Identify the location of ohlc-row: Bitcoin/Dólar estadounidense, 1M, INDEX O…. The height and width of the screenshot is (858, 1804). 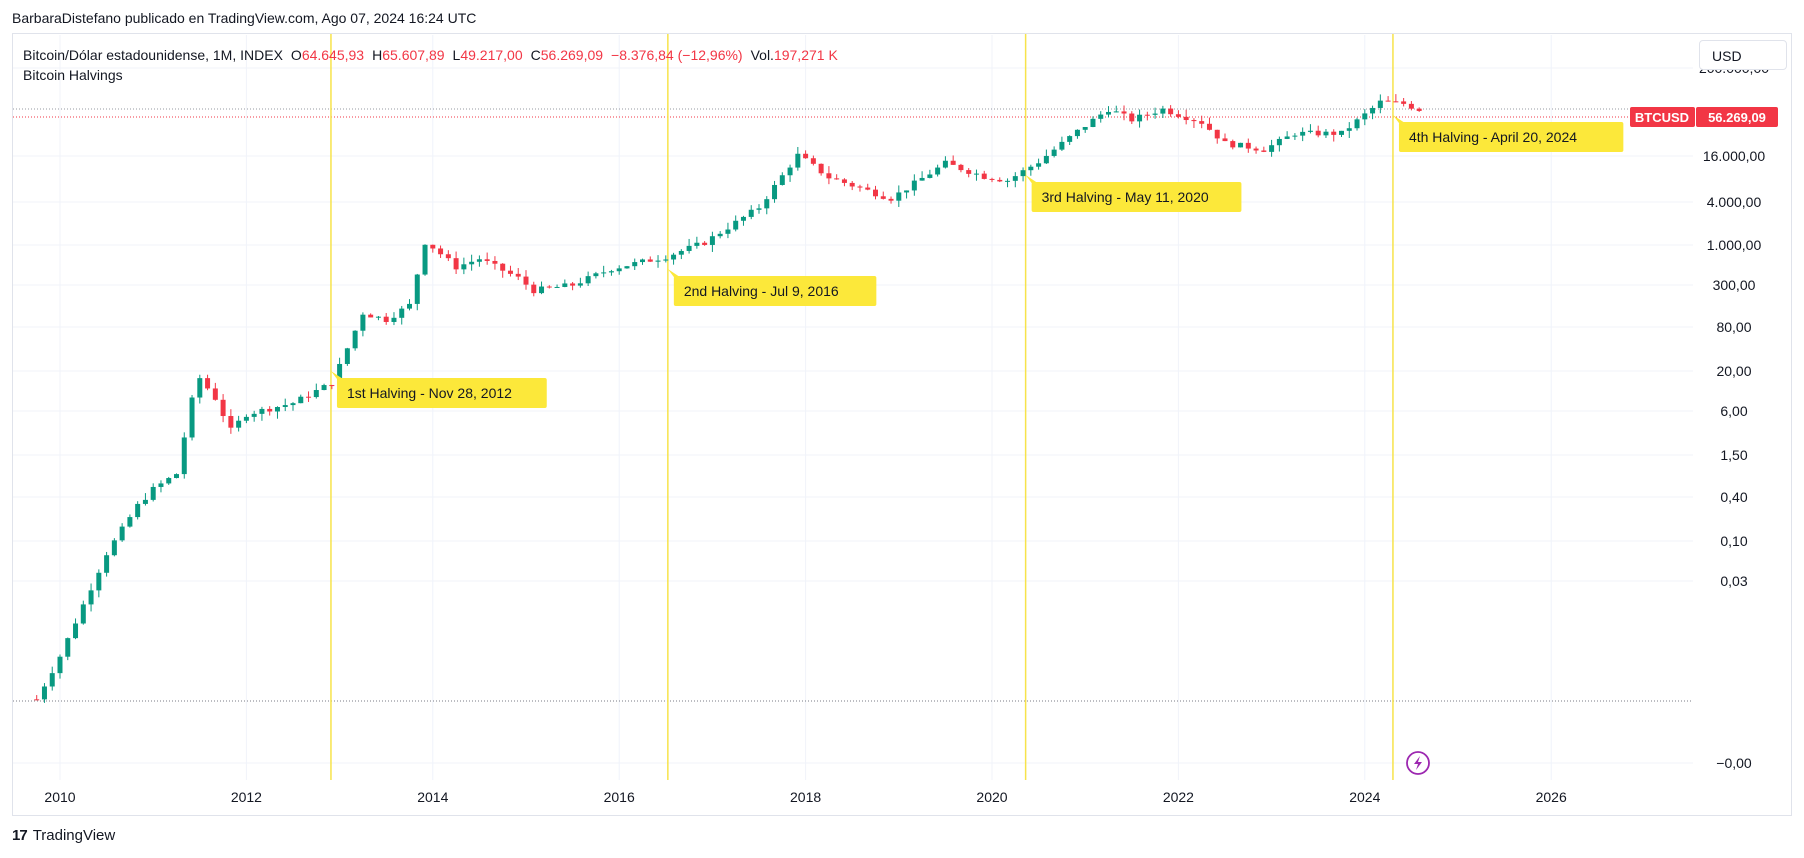
(430, 55).